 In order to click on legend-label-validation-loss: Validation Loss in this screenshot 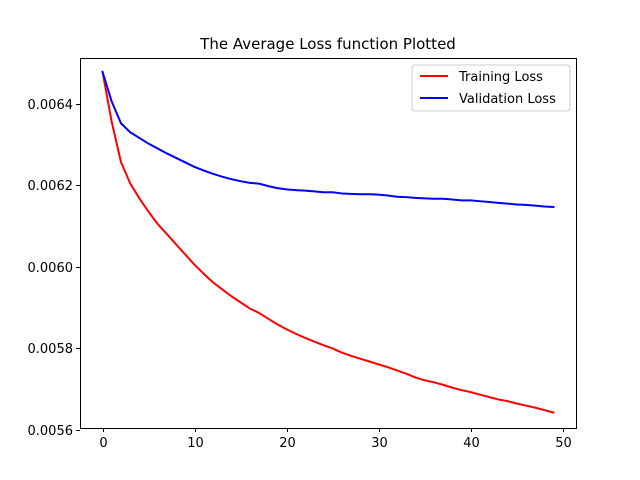, I will do `click(507, 99)`.